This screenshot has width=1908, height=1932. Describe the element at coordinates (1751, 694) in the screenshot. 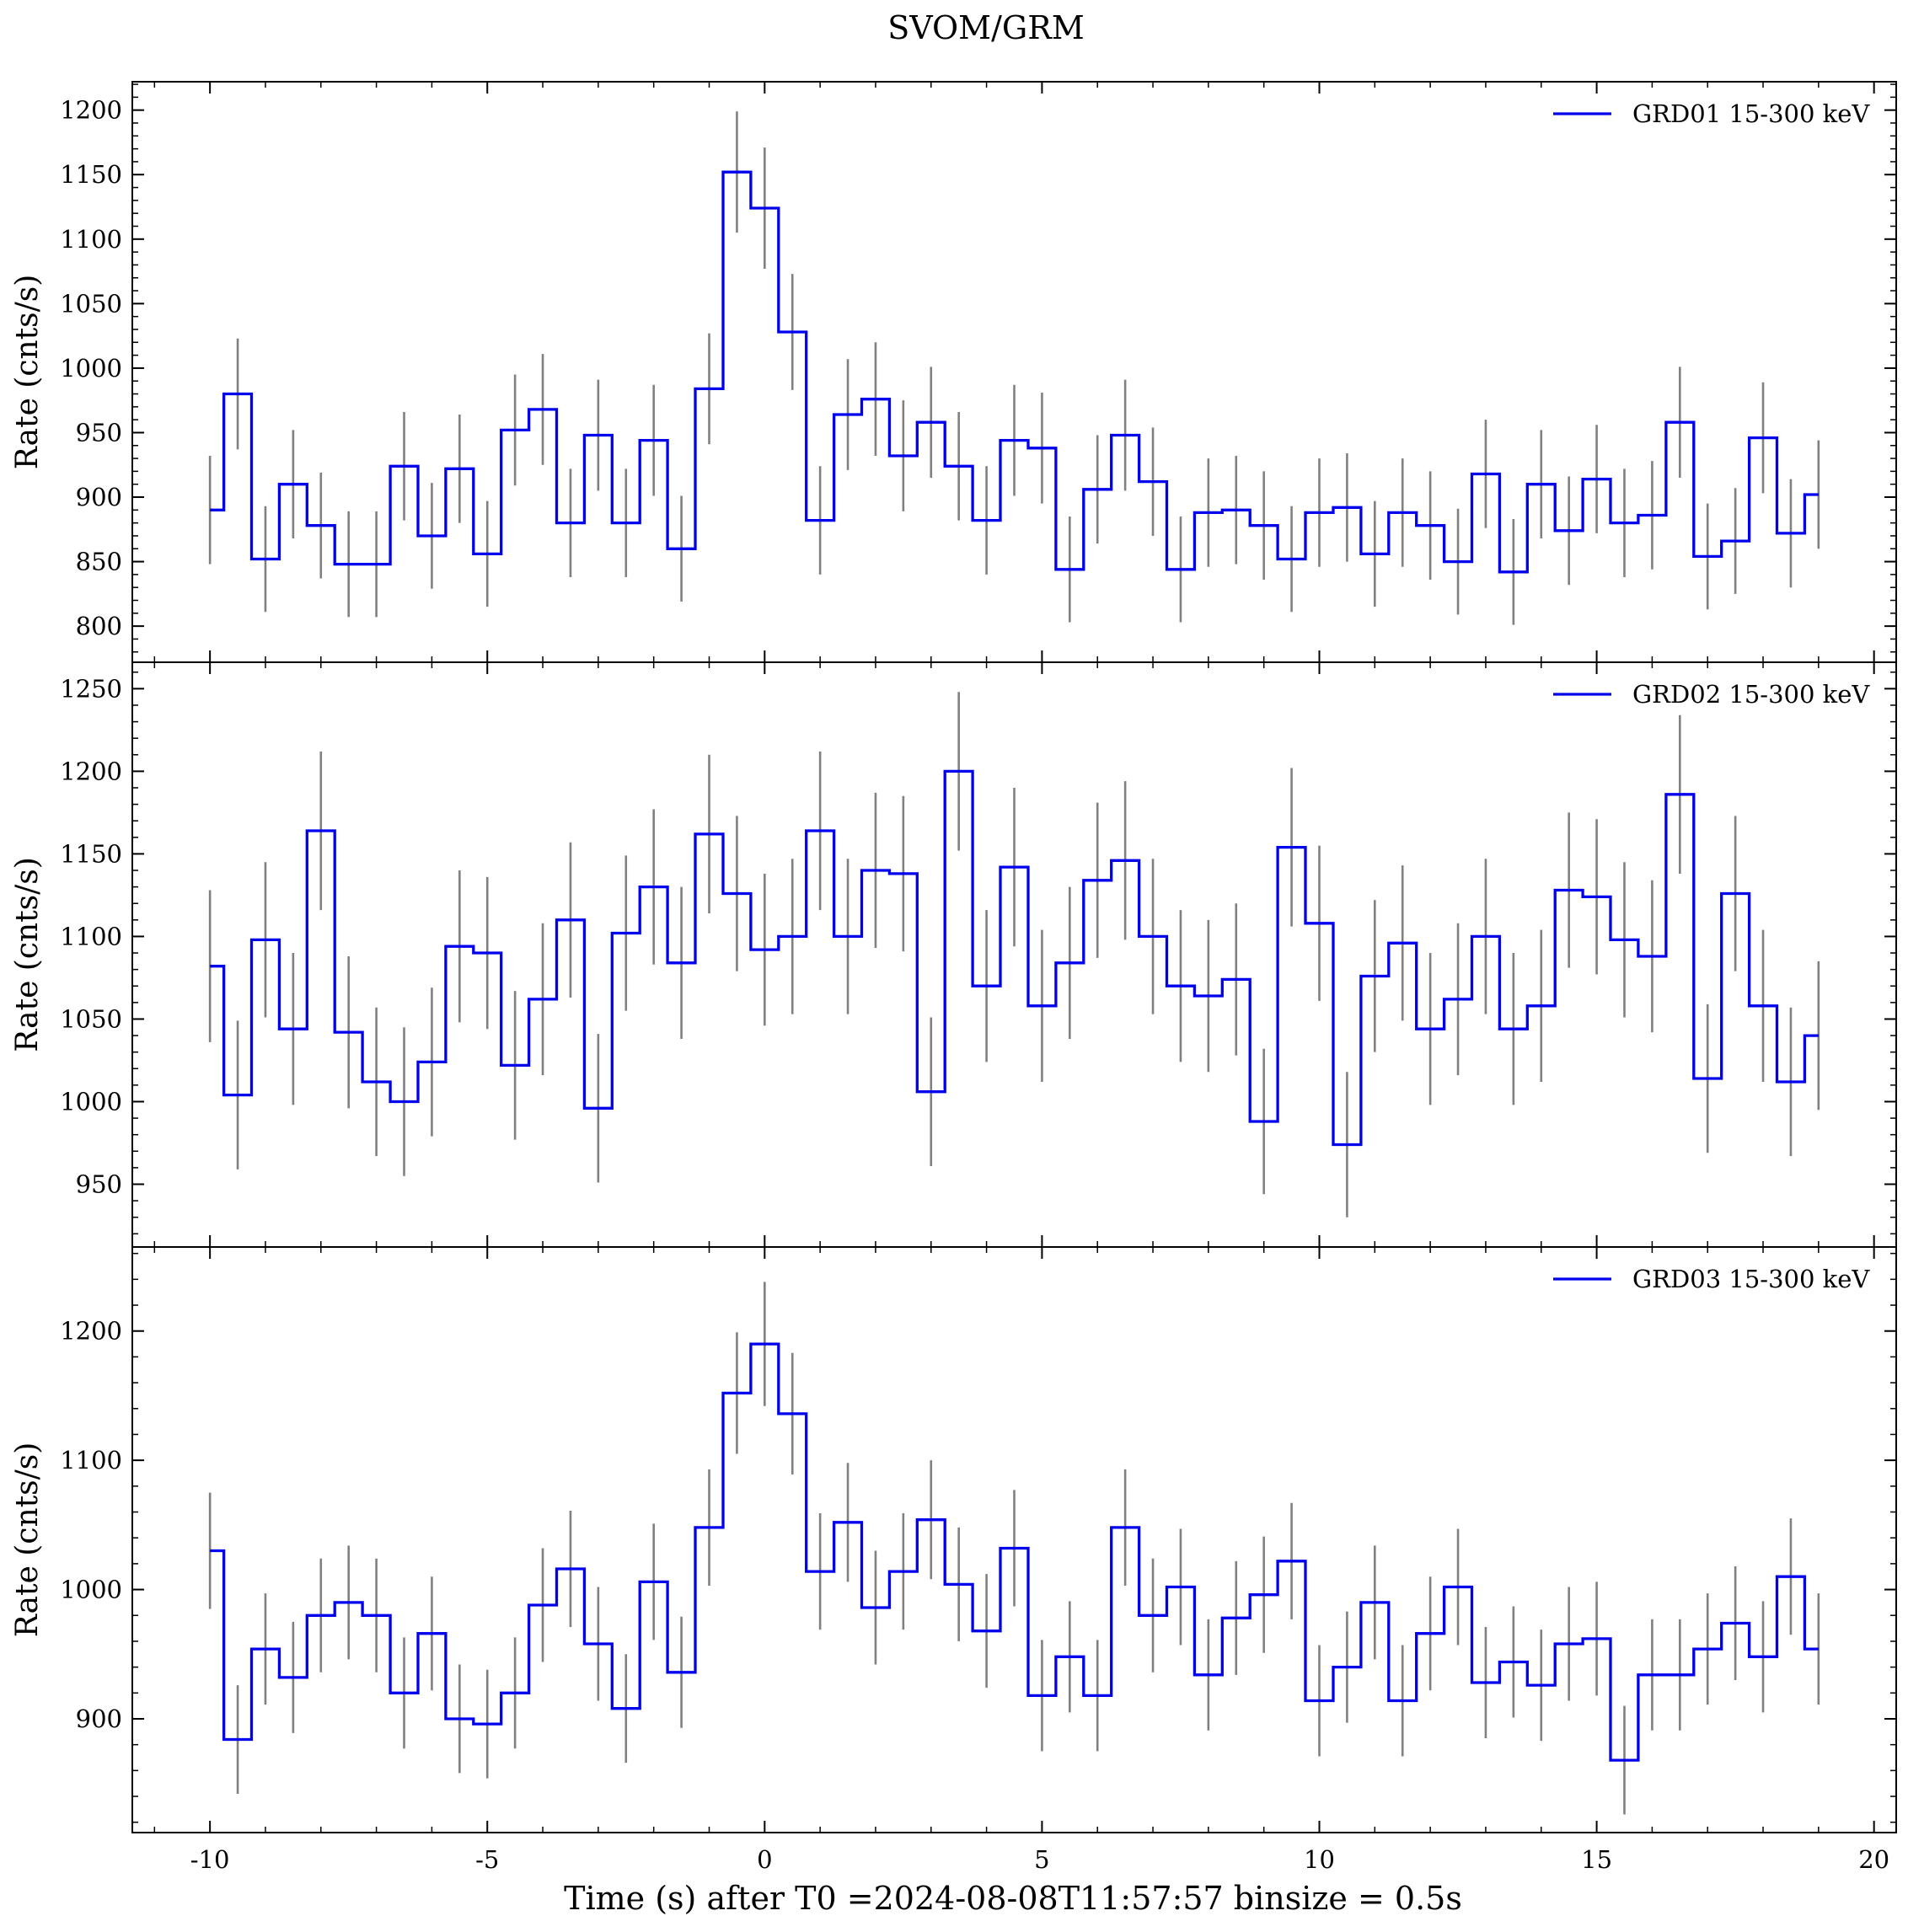

I see `legend-label: GRD02 15-300 keV` at that location.